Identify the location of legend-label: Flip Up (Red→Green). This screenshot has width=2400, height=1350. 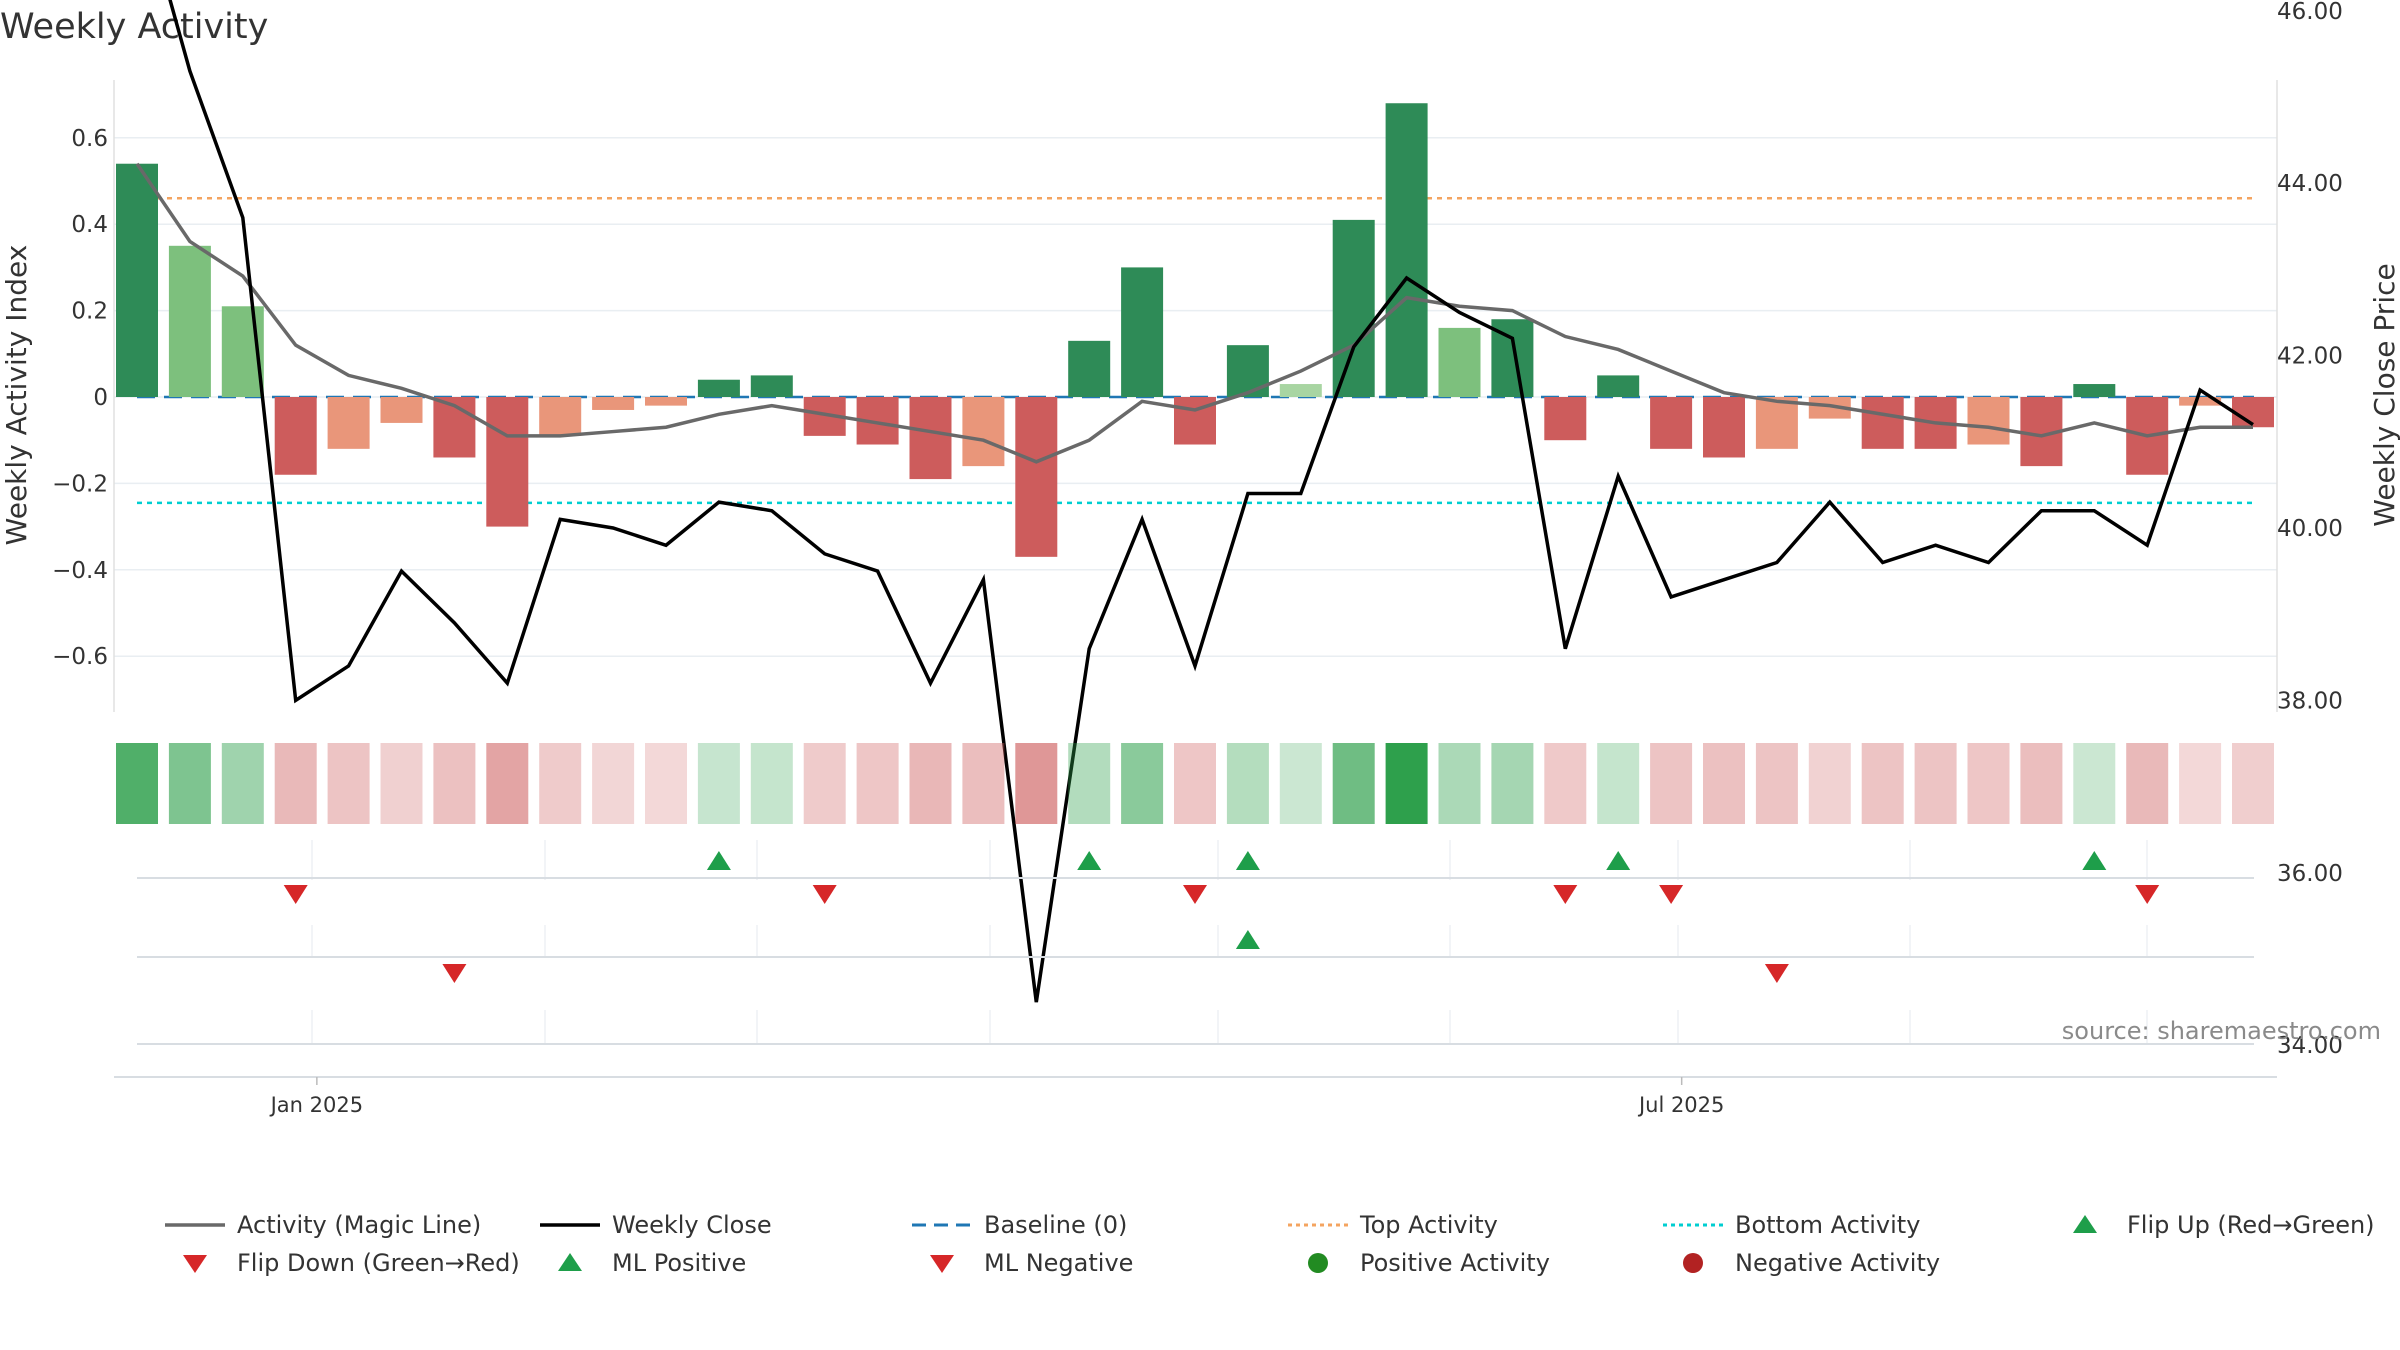
(2251, 1225).